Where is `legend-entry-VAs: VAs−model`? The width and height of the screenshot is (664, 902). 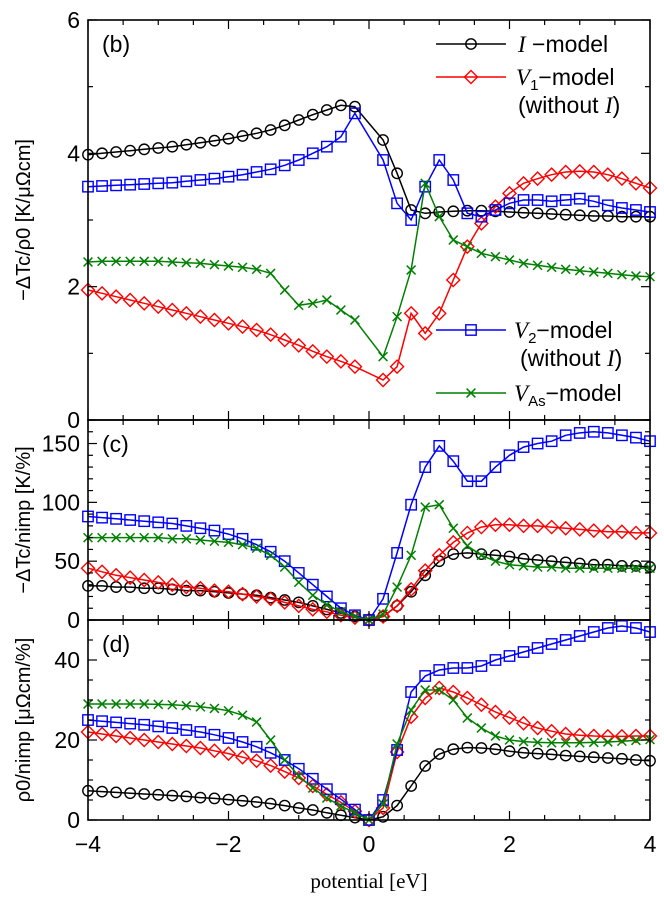 legend-entry-VAs: VAs−model is located at coordinates (529, 395).